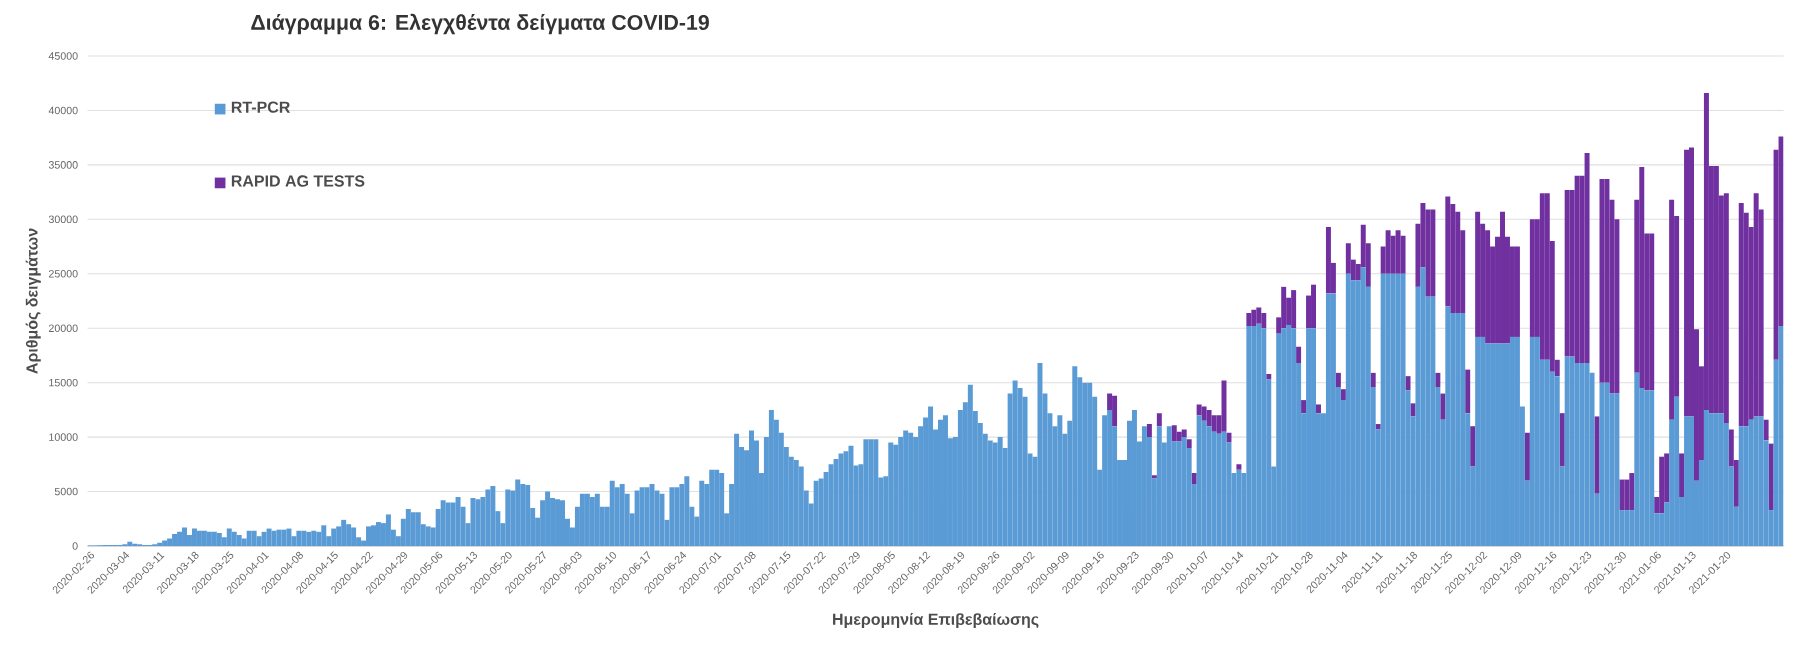 This screenshot has width=1800, height=658. Describe the element at coordinates (936, 620) in the screenshot. I see `x-axis-title: Ημερομηνία Επιβεβαίωσης` at that location.